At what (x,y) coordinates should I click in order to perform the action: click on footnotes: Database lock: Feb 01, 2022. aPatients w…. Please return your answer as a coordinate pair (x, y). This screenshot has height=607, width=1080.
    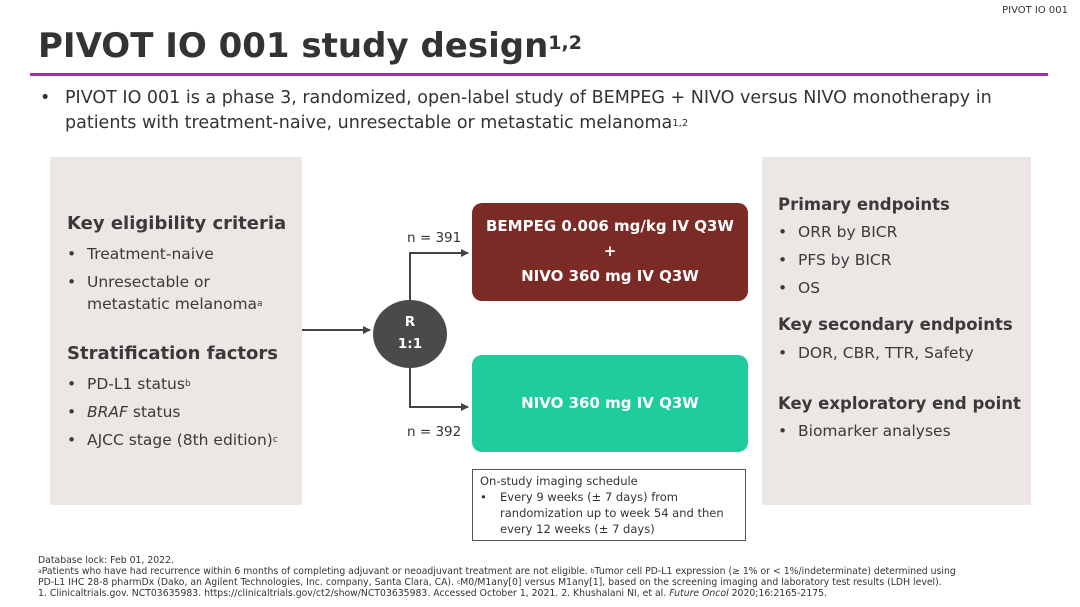
    Looking at the image, I should click on (497, 577).